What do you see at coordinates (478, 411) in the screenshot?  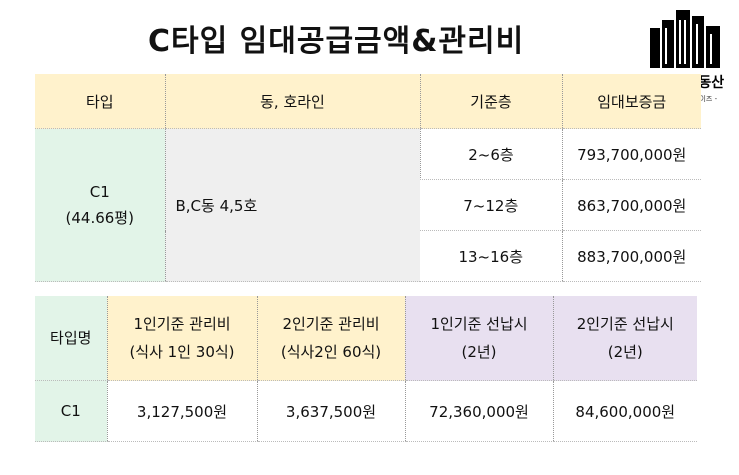 I see `prepay-1p-cell: 72,360,000원` at bounding box center [478, 411].